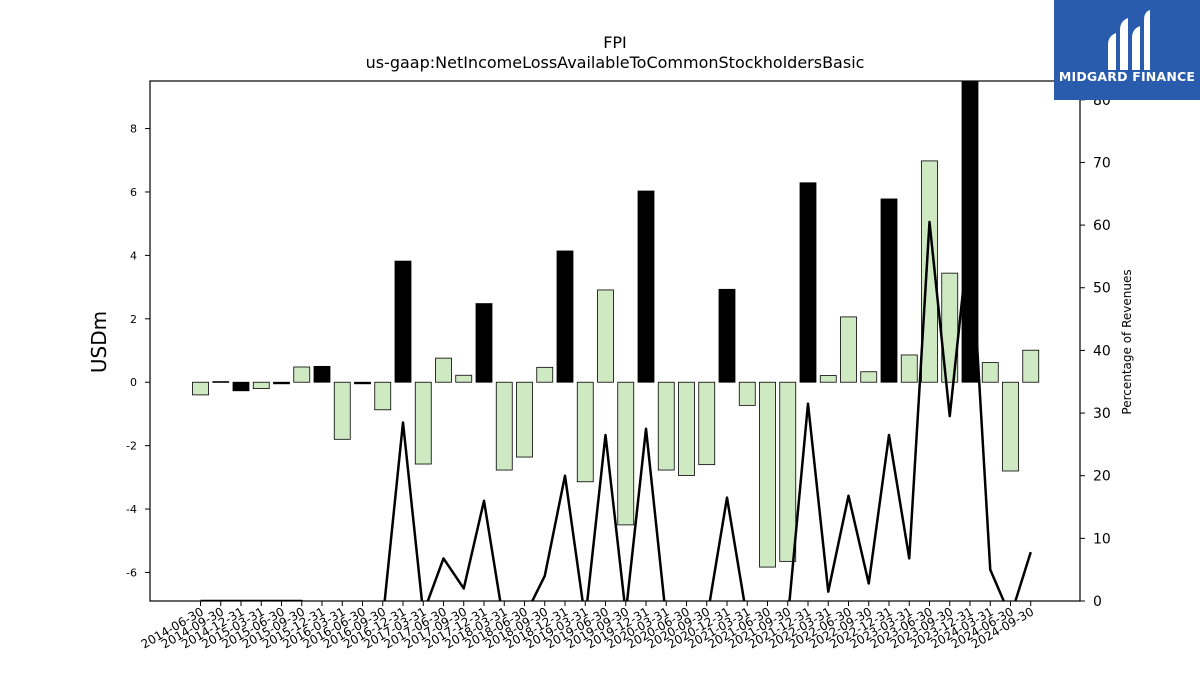 Image resolution: width=1200 pixels, height=675 pixels. What do you see at coordinates (133, 255) in the screenshot?
I see `y-tick-label: 4` at bounding box center [133, 255].